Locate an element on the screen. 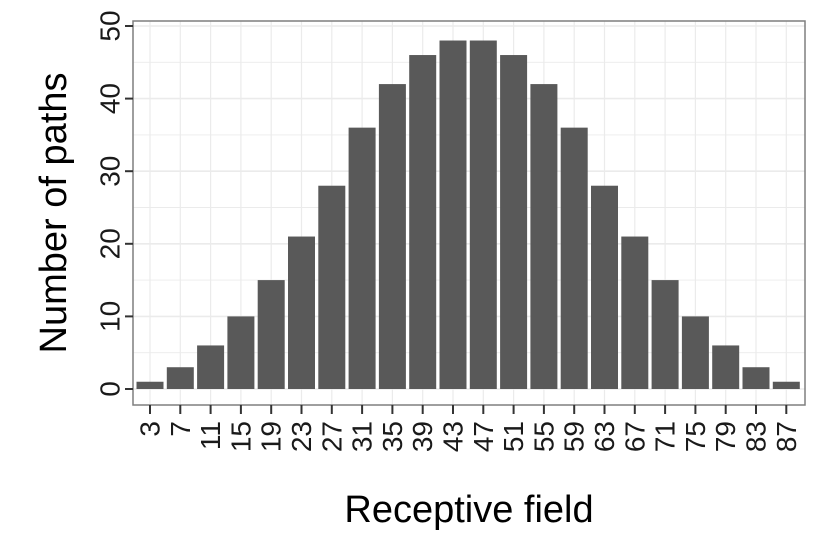 Image resolution: width=830 pixels, height=554 pixels. x-tick-label: 87 is located at coordinates (786, 436).